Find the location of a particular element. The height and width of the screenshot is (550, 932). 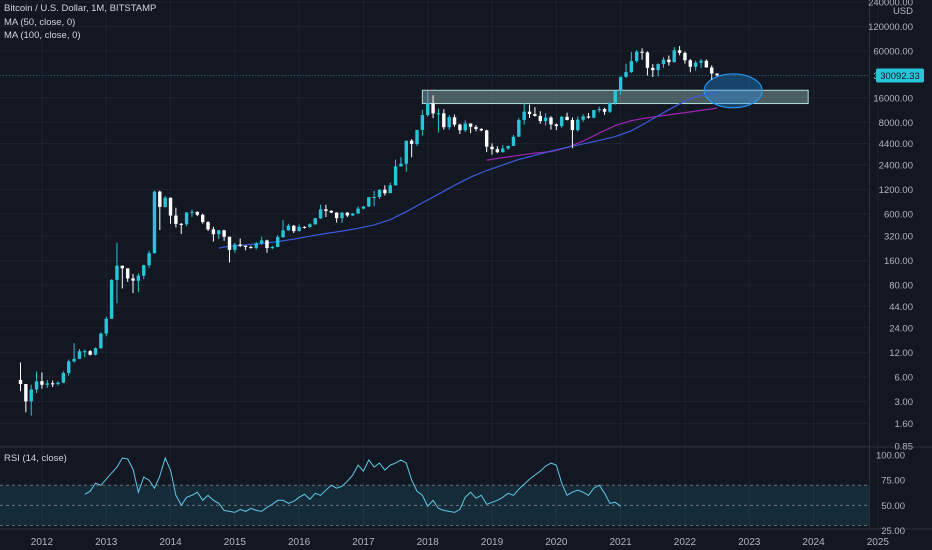

time-tick-label: 2018 is located at coordinates (428, 542).